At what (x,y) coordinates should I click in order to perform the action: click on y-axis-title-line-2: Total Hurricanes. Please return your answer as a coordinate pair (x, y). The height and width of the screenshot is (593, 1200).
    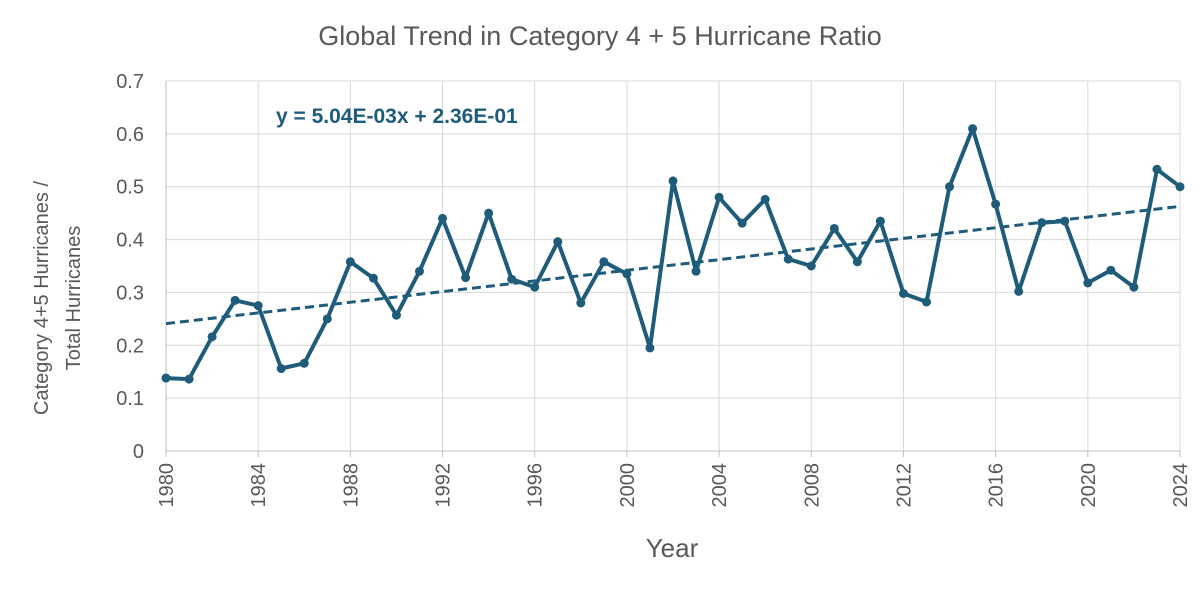
    Looking at the image, I should click on (74, 298).